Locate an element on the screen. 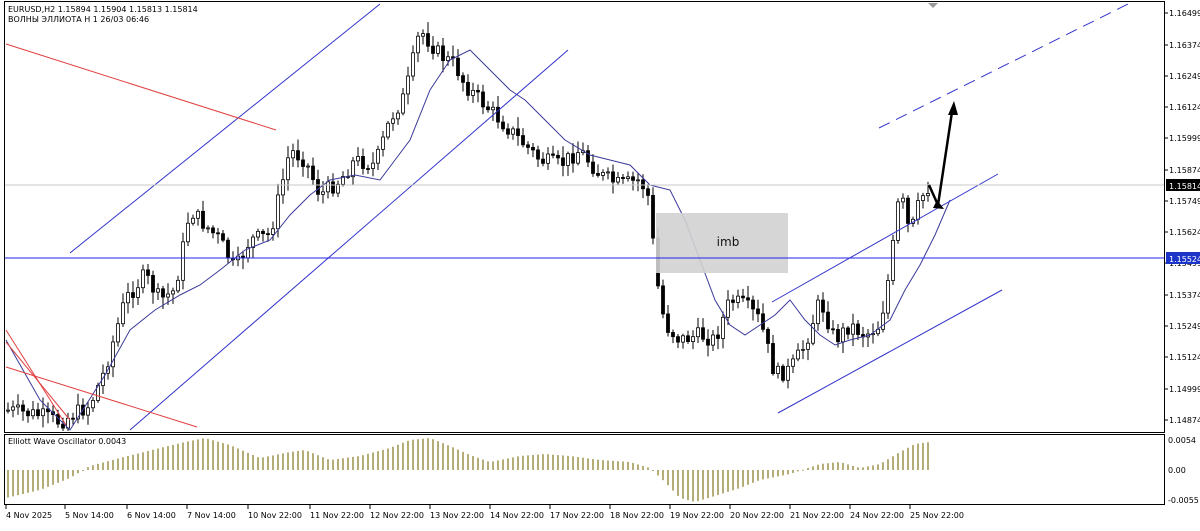 The image size is (1200, 531). fan-line-bottom is located at coordinates (101, 397).